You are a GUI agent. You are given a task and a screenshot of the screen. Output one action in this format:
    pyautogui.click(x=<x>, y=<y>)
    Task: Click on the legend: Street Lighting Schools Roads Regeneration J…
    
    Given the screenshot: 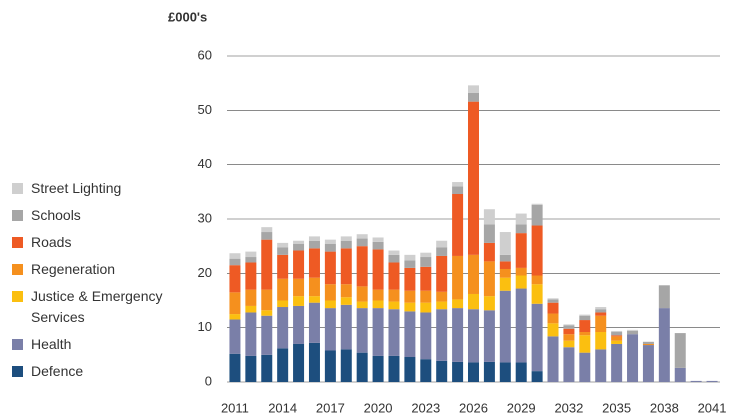 What is the action you would take?
    pyautogui.click(x=89, y=283)
    